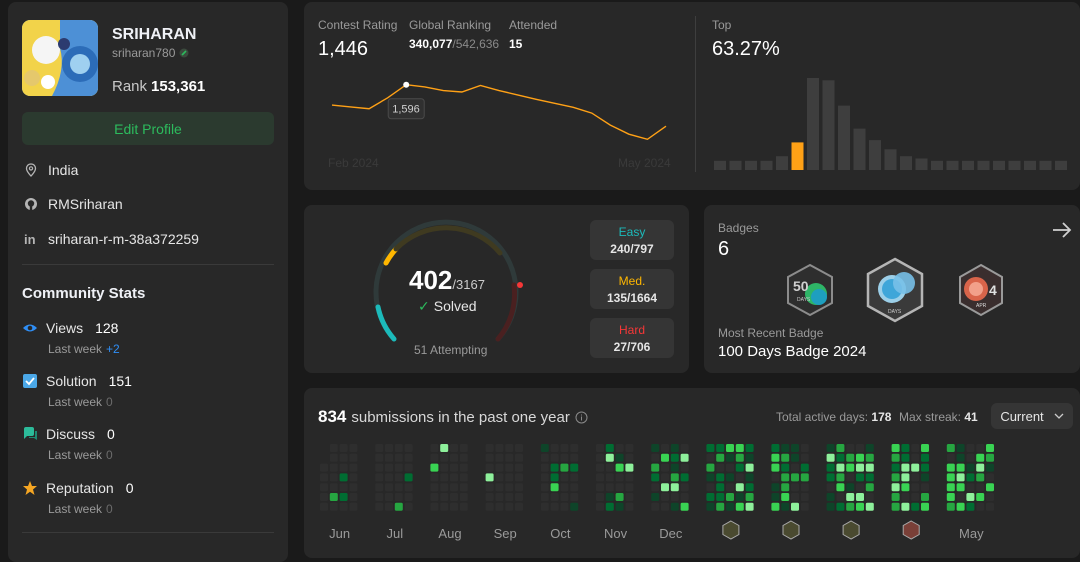 Image resolution: width=1080 pixels, height=562 pixels. Describe the element at coordinates (581, 417) in the screenshot. I see `info-icon` at that location.